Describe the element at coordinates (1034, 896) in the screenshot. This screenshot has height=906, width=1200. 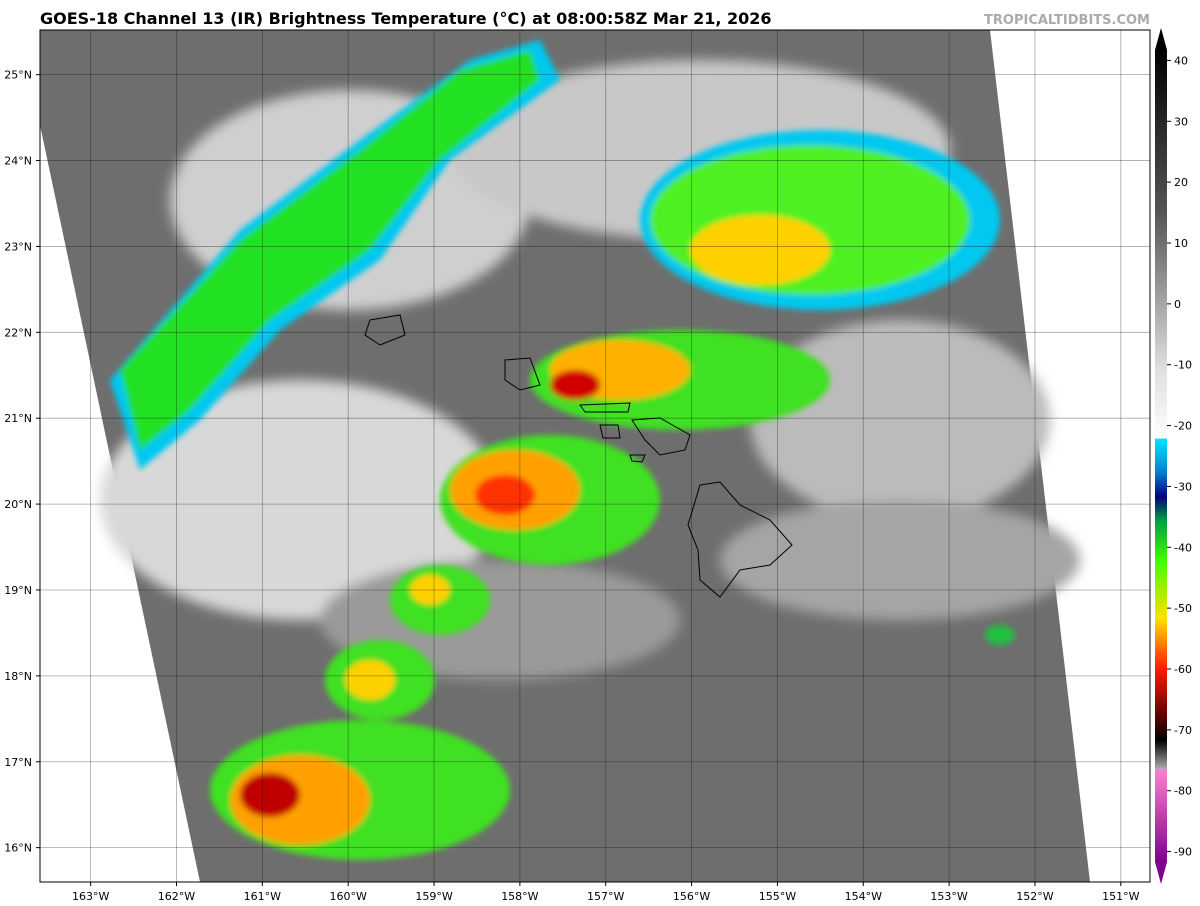
I see `lon-label: 152°W` at that location.